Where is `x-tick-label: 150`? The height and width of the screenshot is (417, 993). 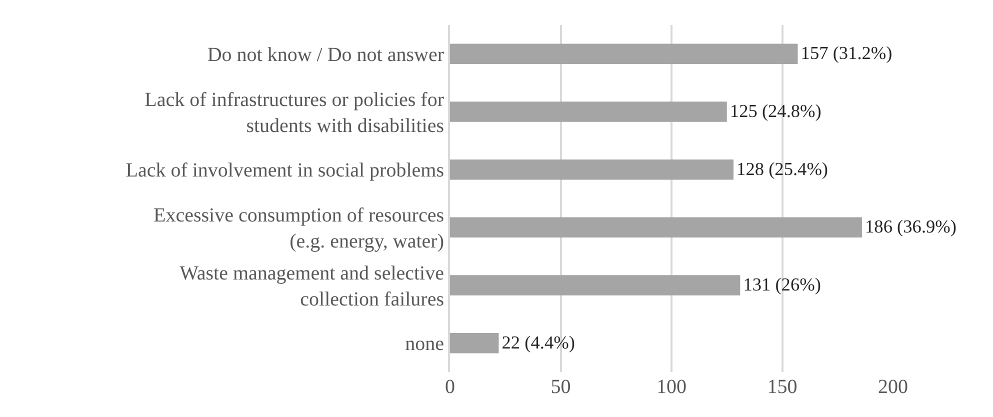
x-tick-label: 150 is located at coordinates (782, 387).